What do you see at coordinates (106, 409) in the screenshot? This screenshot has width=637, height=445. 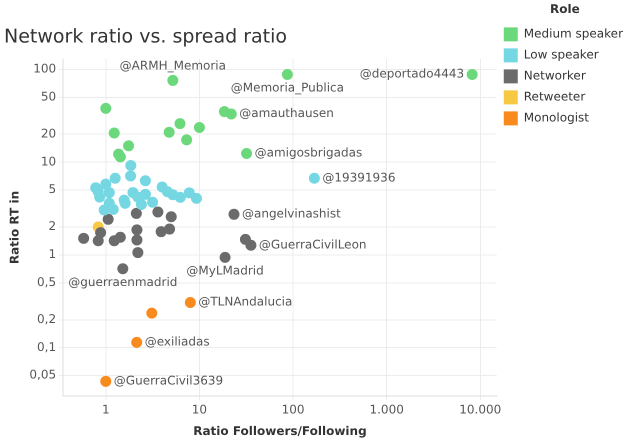 I see `x-tick-label: 1` at bounding box center [106, 409].